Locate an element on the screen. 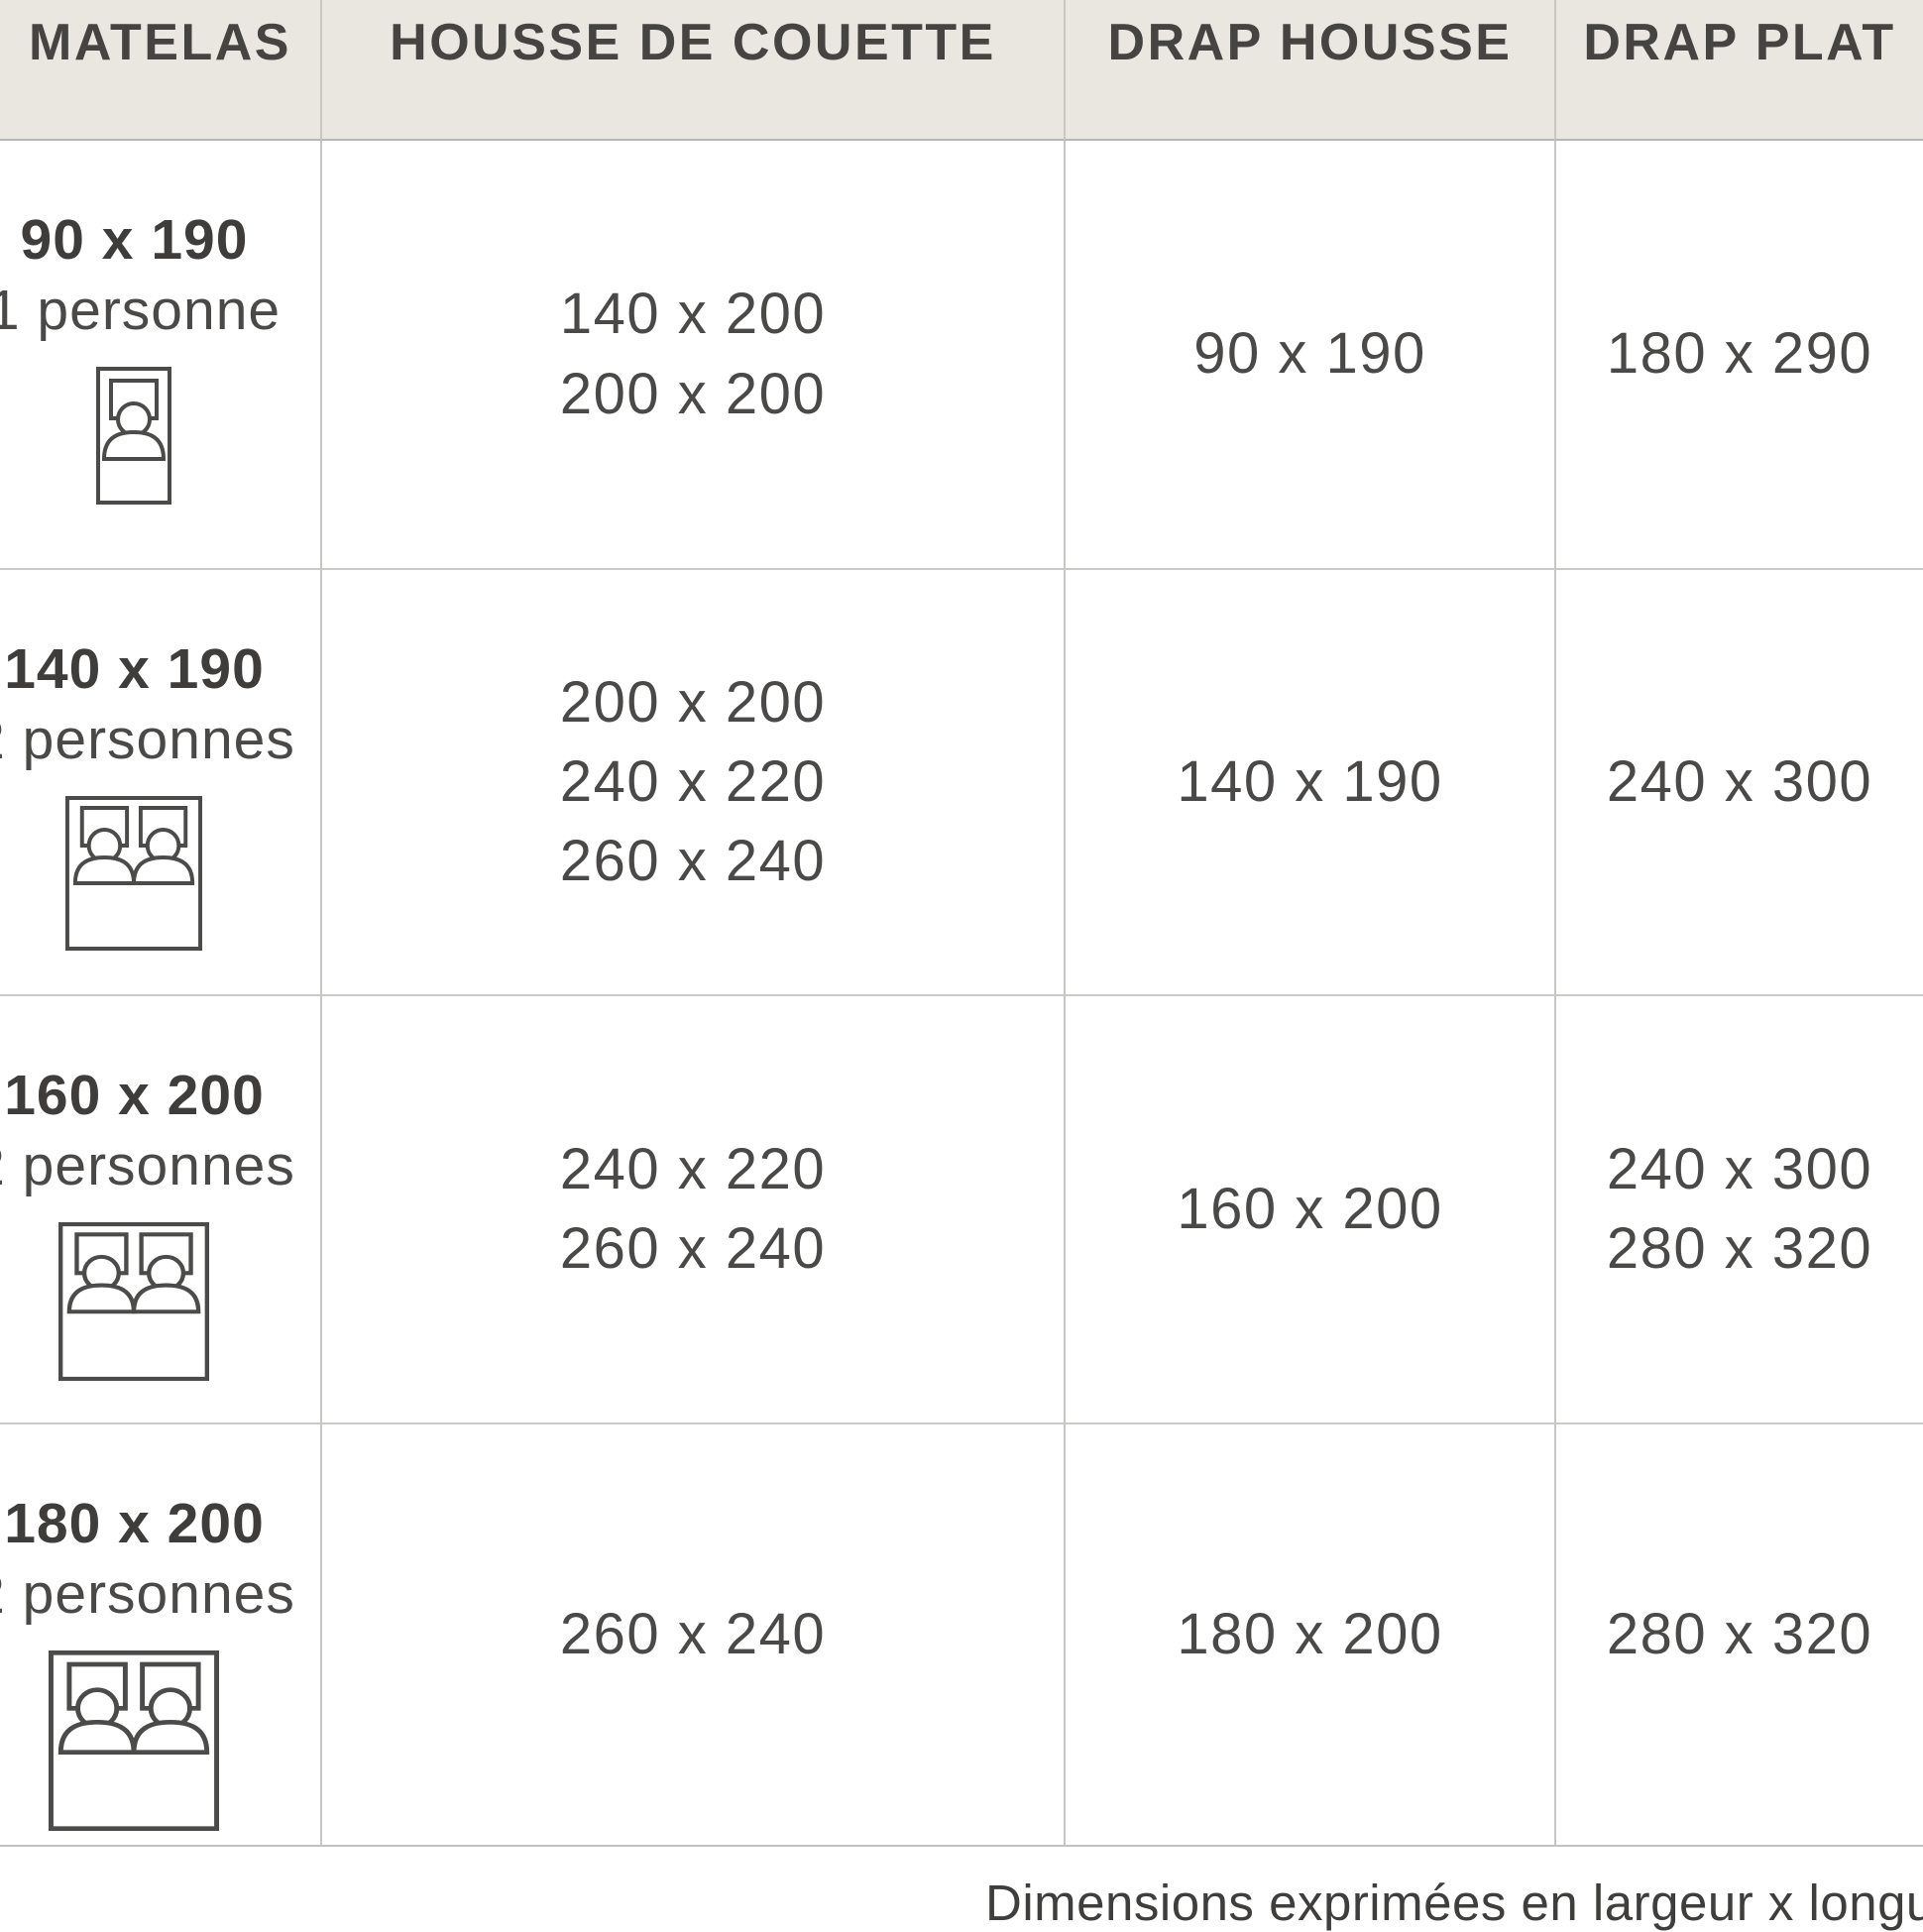 The height and width of the screenshot is (1932, 1923). column-header-drap-housse: DRAP HOUSSE is located at coordinates (1309, 70).